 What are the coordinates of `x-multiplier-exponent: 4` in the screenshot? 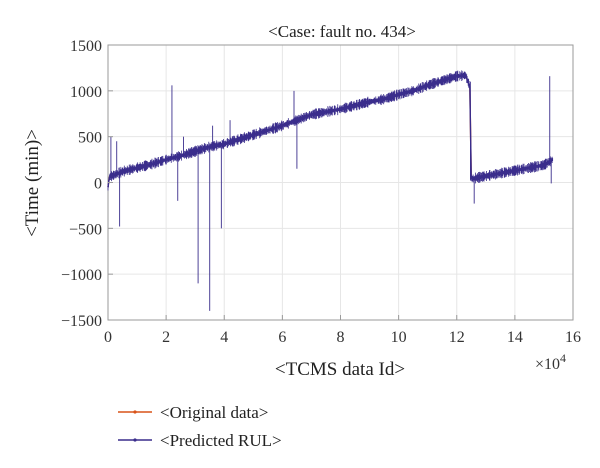 It's located at (563, 358).